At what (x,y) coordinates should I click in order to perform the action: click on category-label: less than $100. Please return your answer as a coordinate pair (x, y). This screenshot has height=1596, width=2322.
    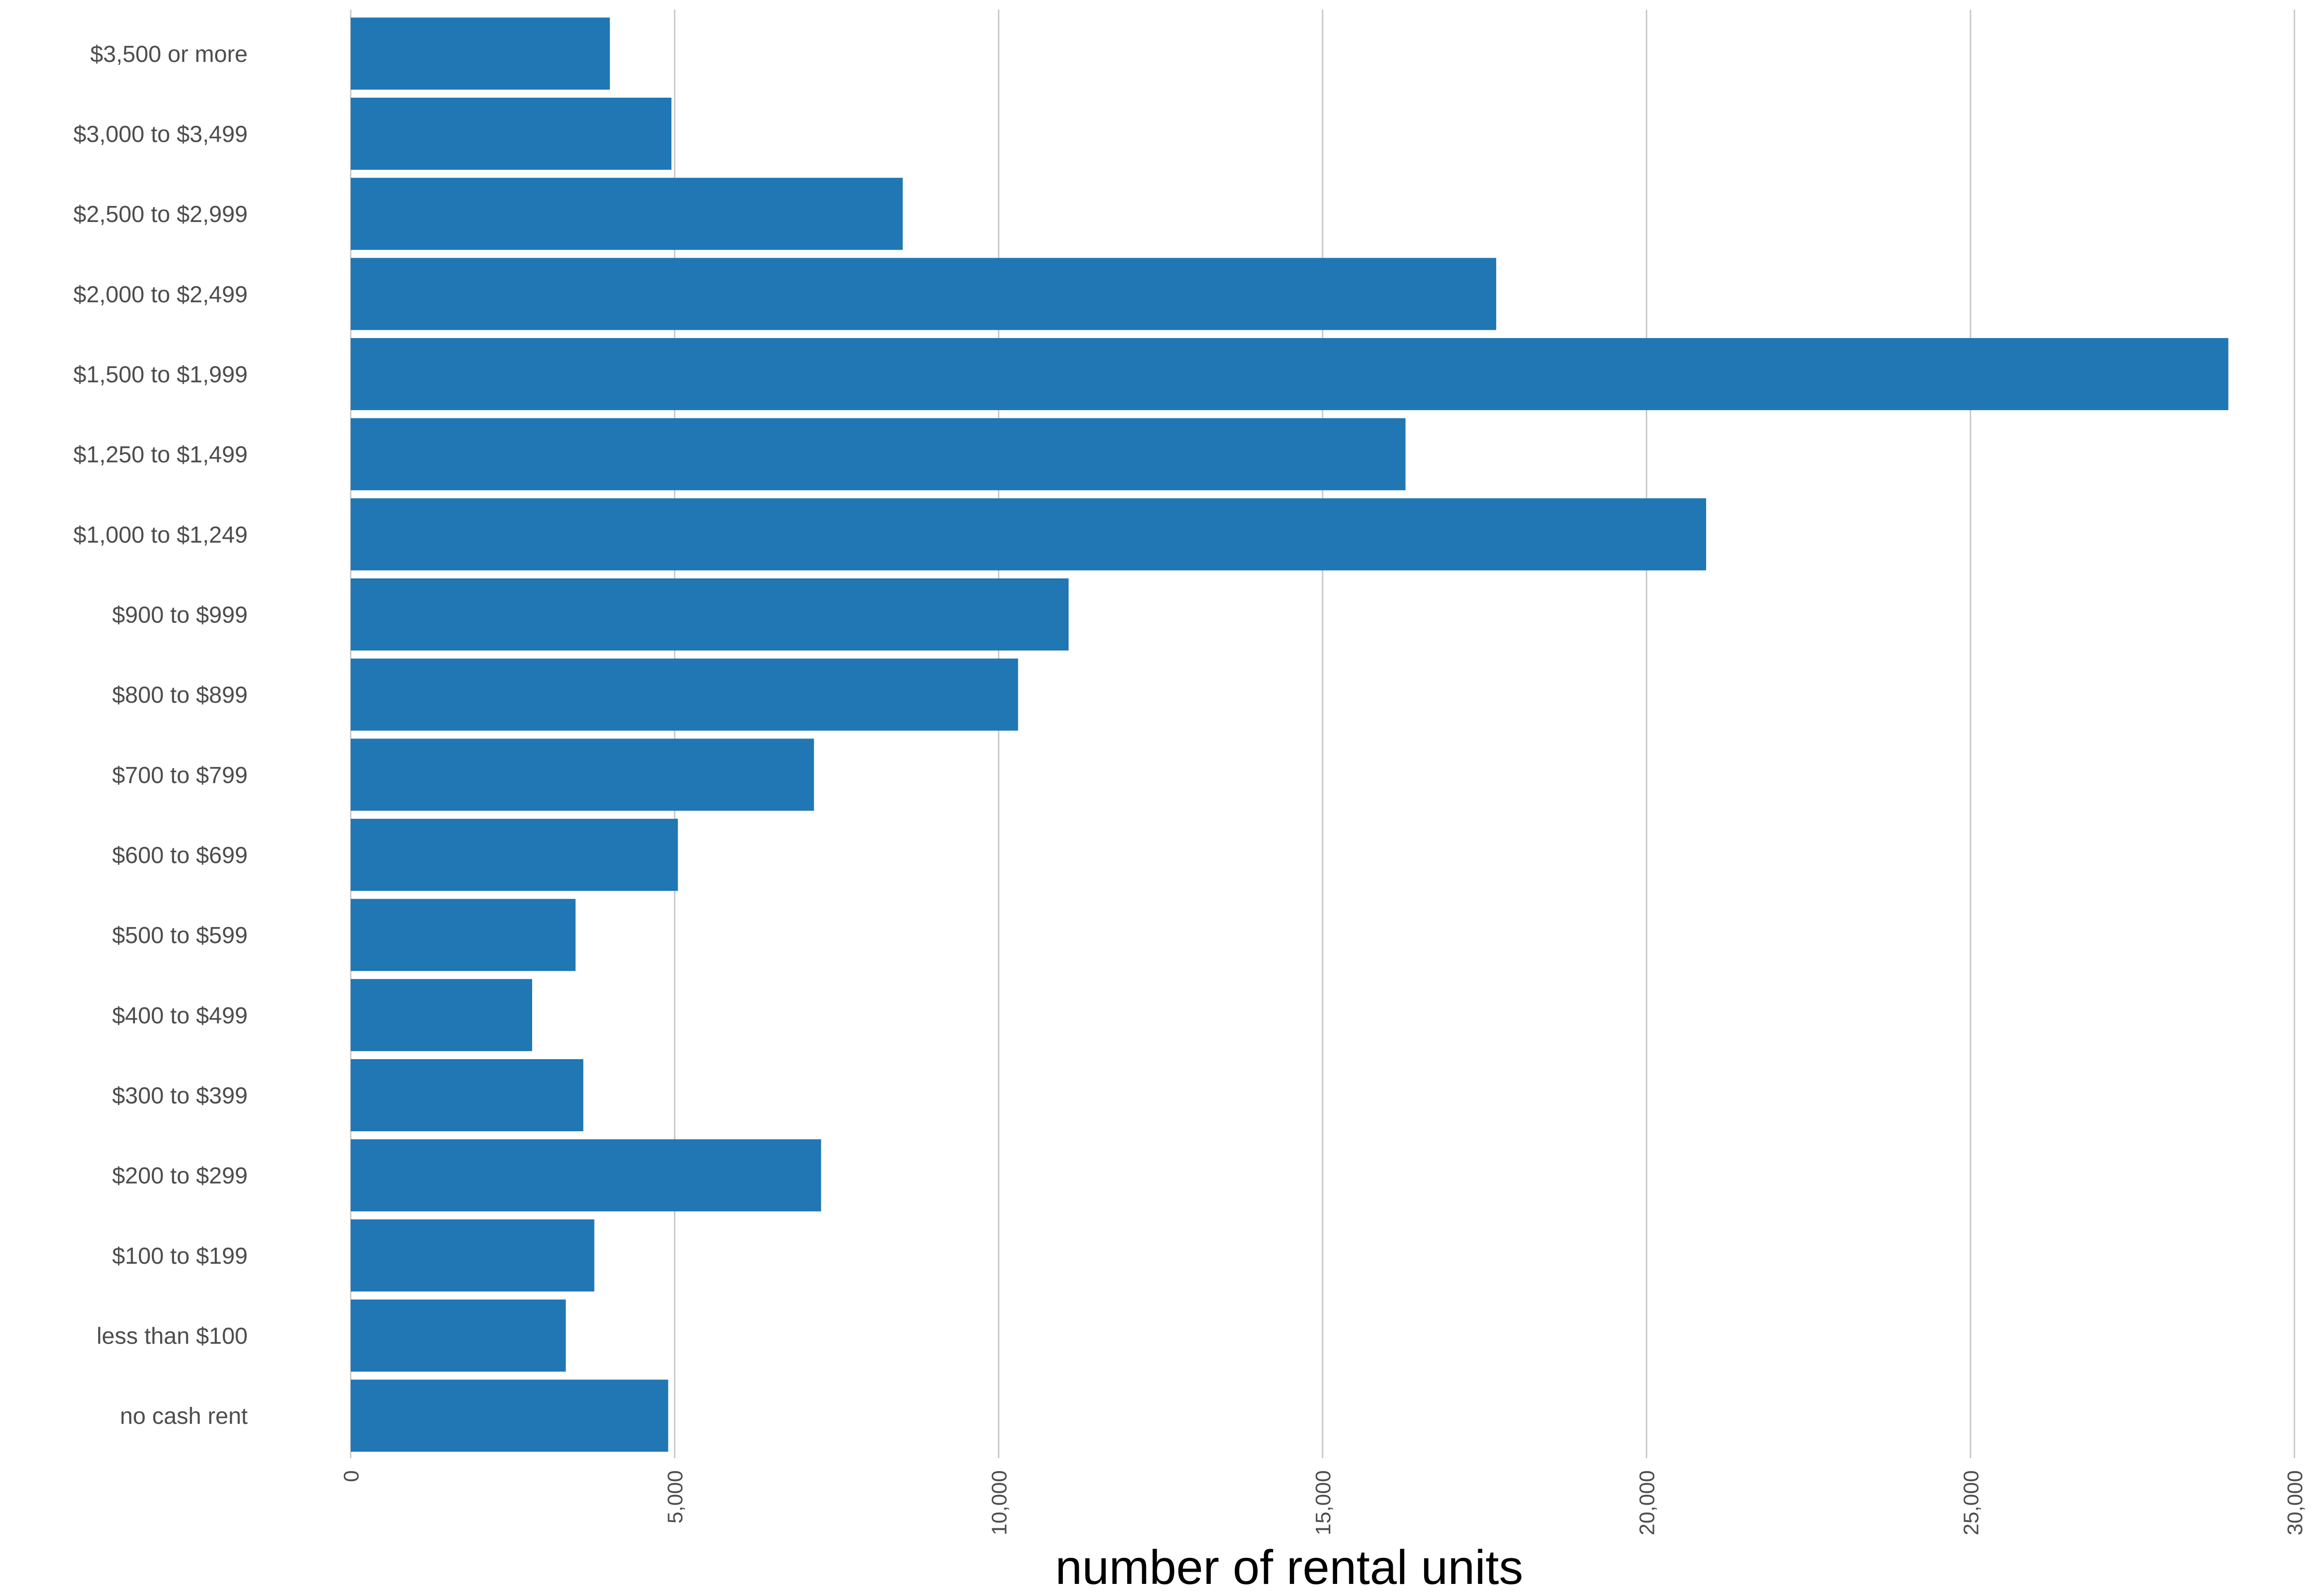
    Looking at the image, I should click on (172, 1336).